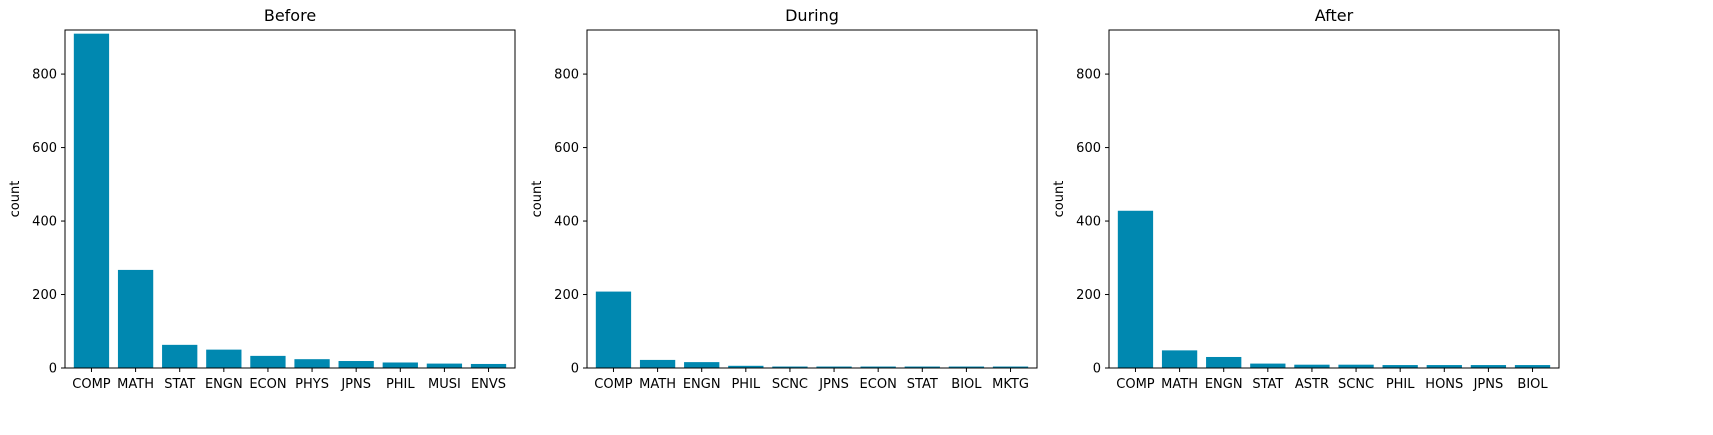  What do you see at coordinates (488, 365) in the screenshot?
I see `bar-envs` at bounding box center [488, 365].